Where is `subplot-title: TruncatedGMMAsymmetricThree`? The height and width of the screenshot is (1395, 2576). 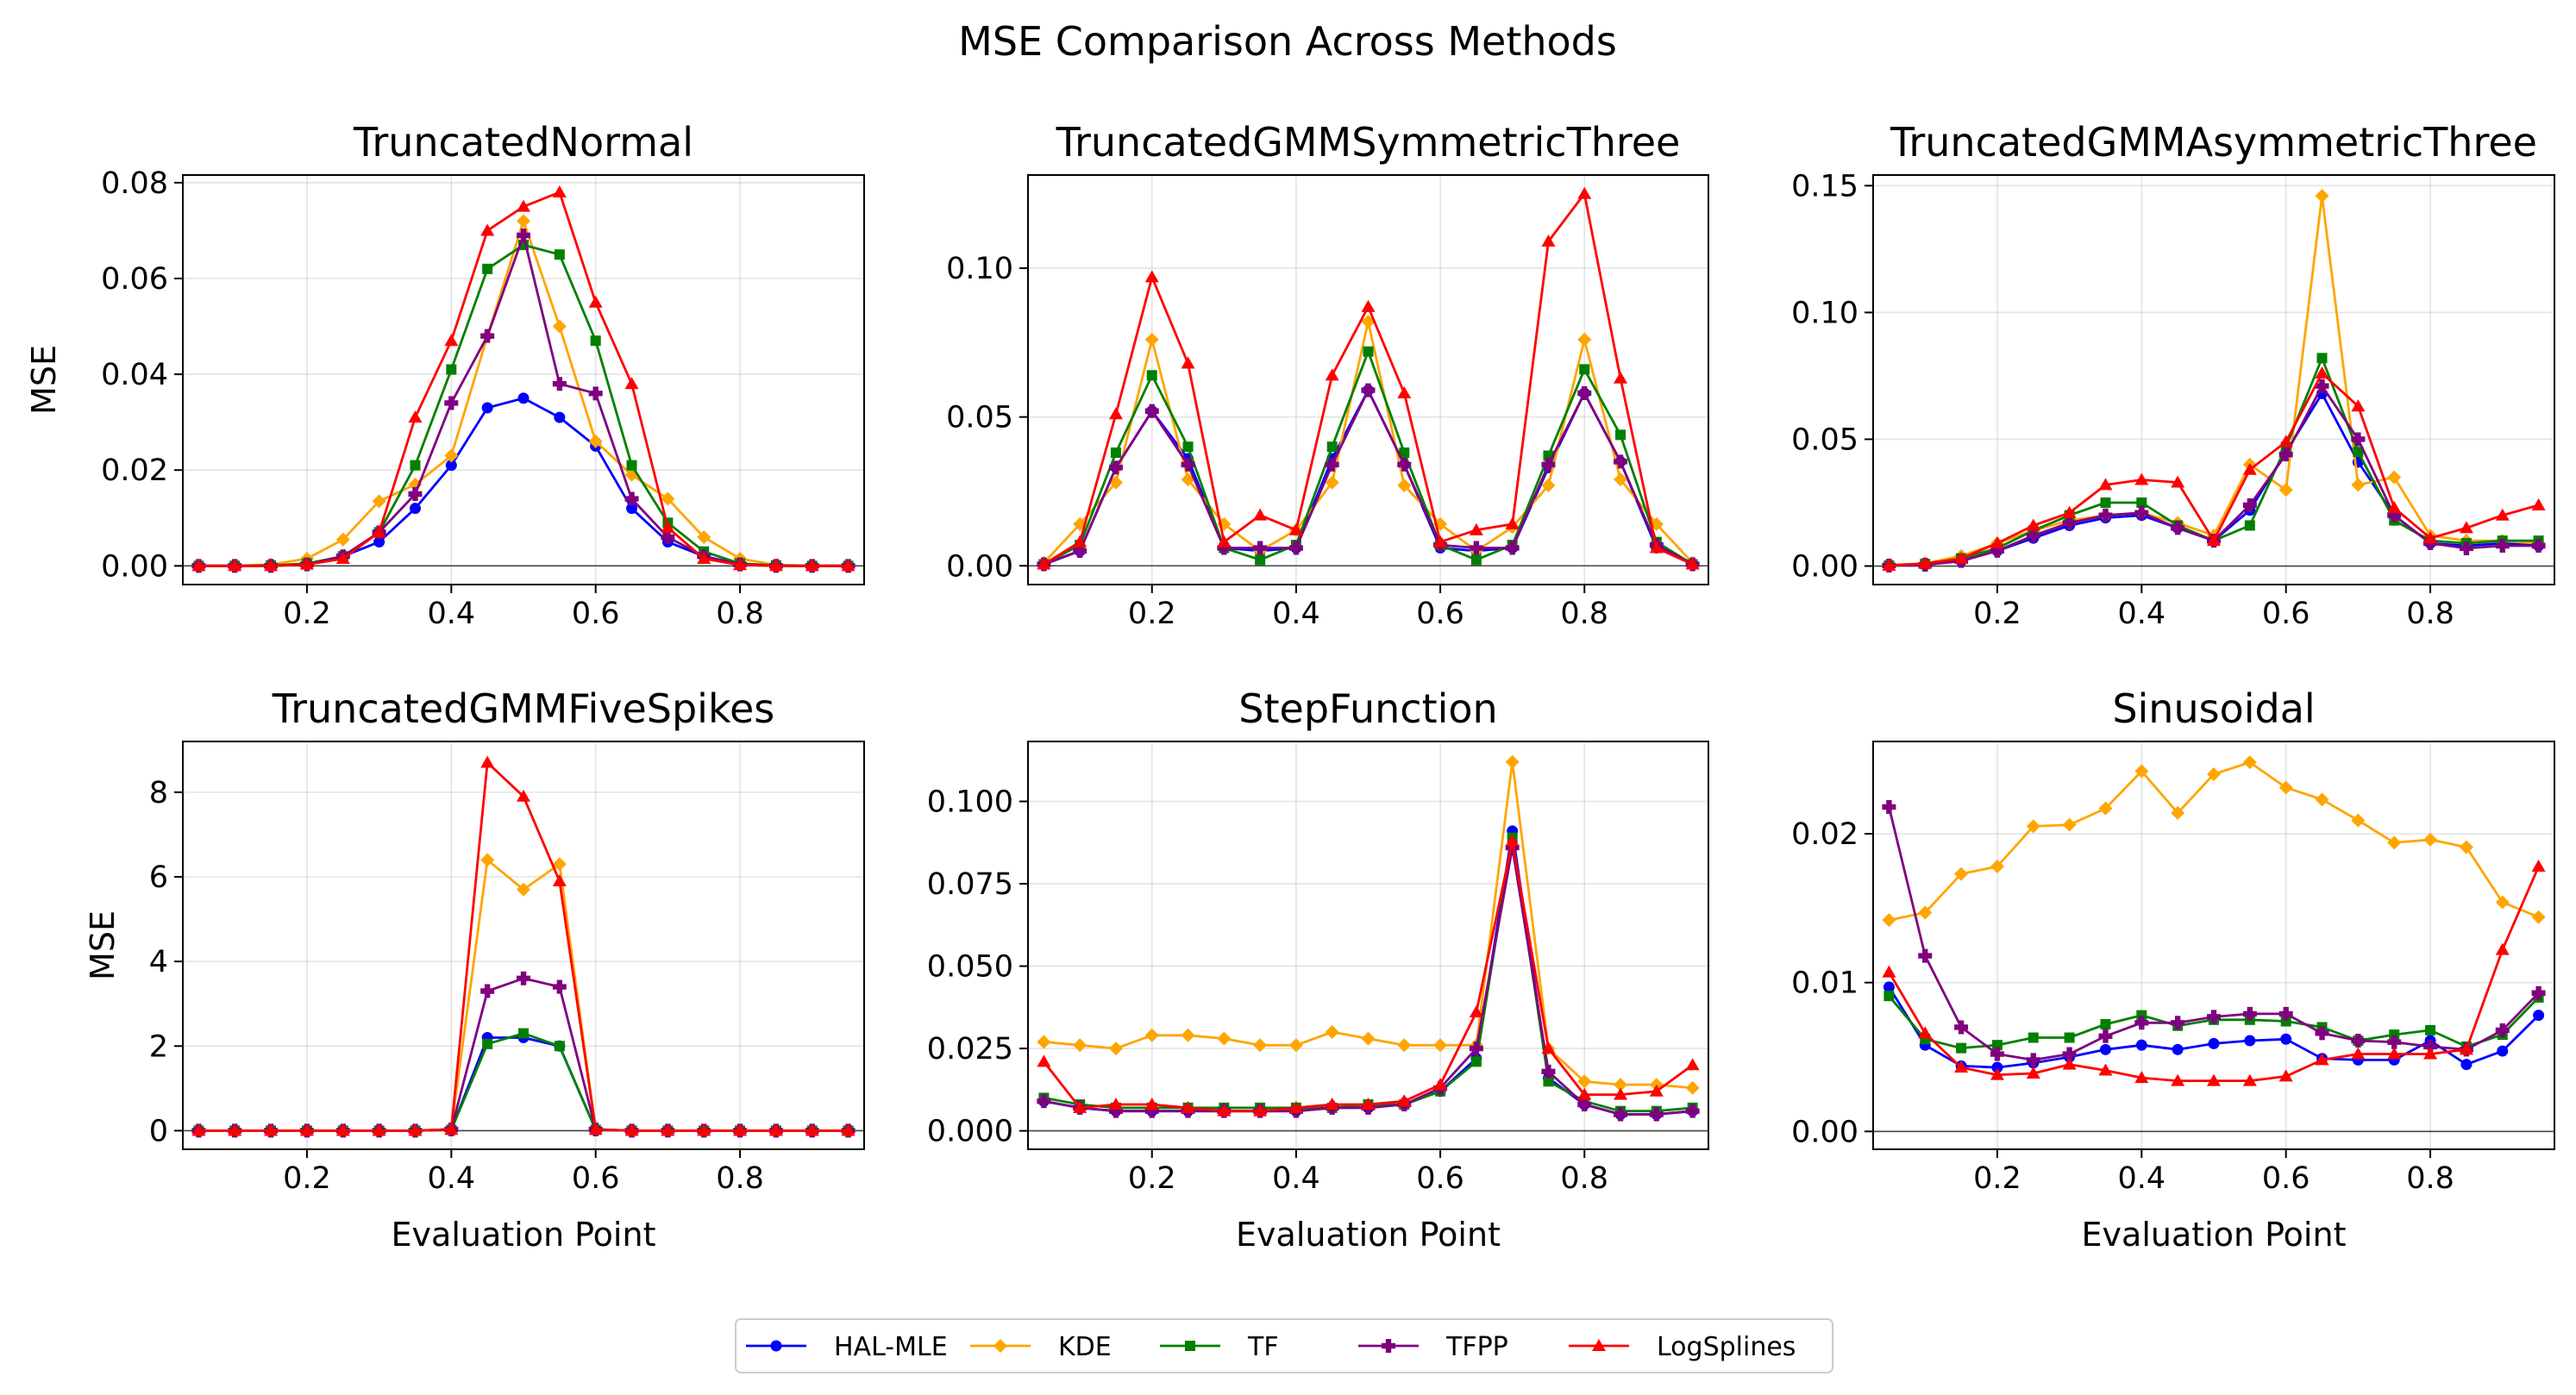
subplot-title: TruncatedGMMAsymmetricThree is located at coordinates (2213, 142).